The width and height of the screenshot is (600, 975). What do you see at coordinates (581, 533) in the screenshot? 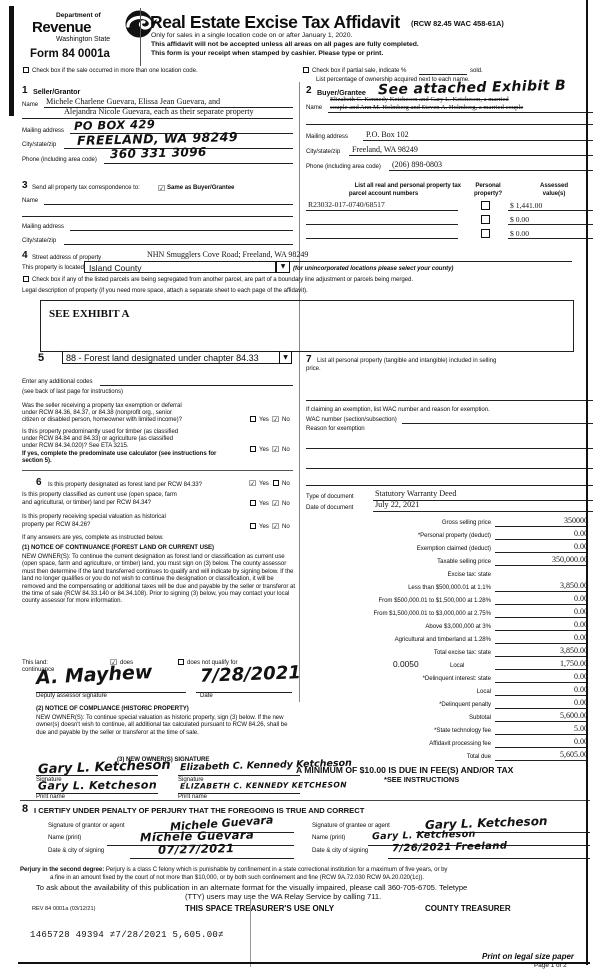
I see `tax-value-1: 0.00` at bounding box center [581, 533].